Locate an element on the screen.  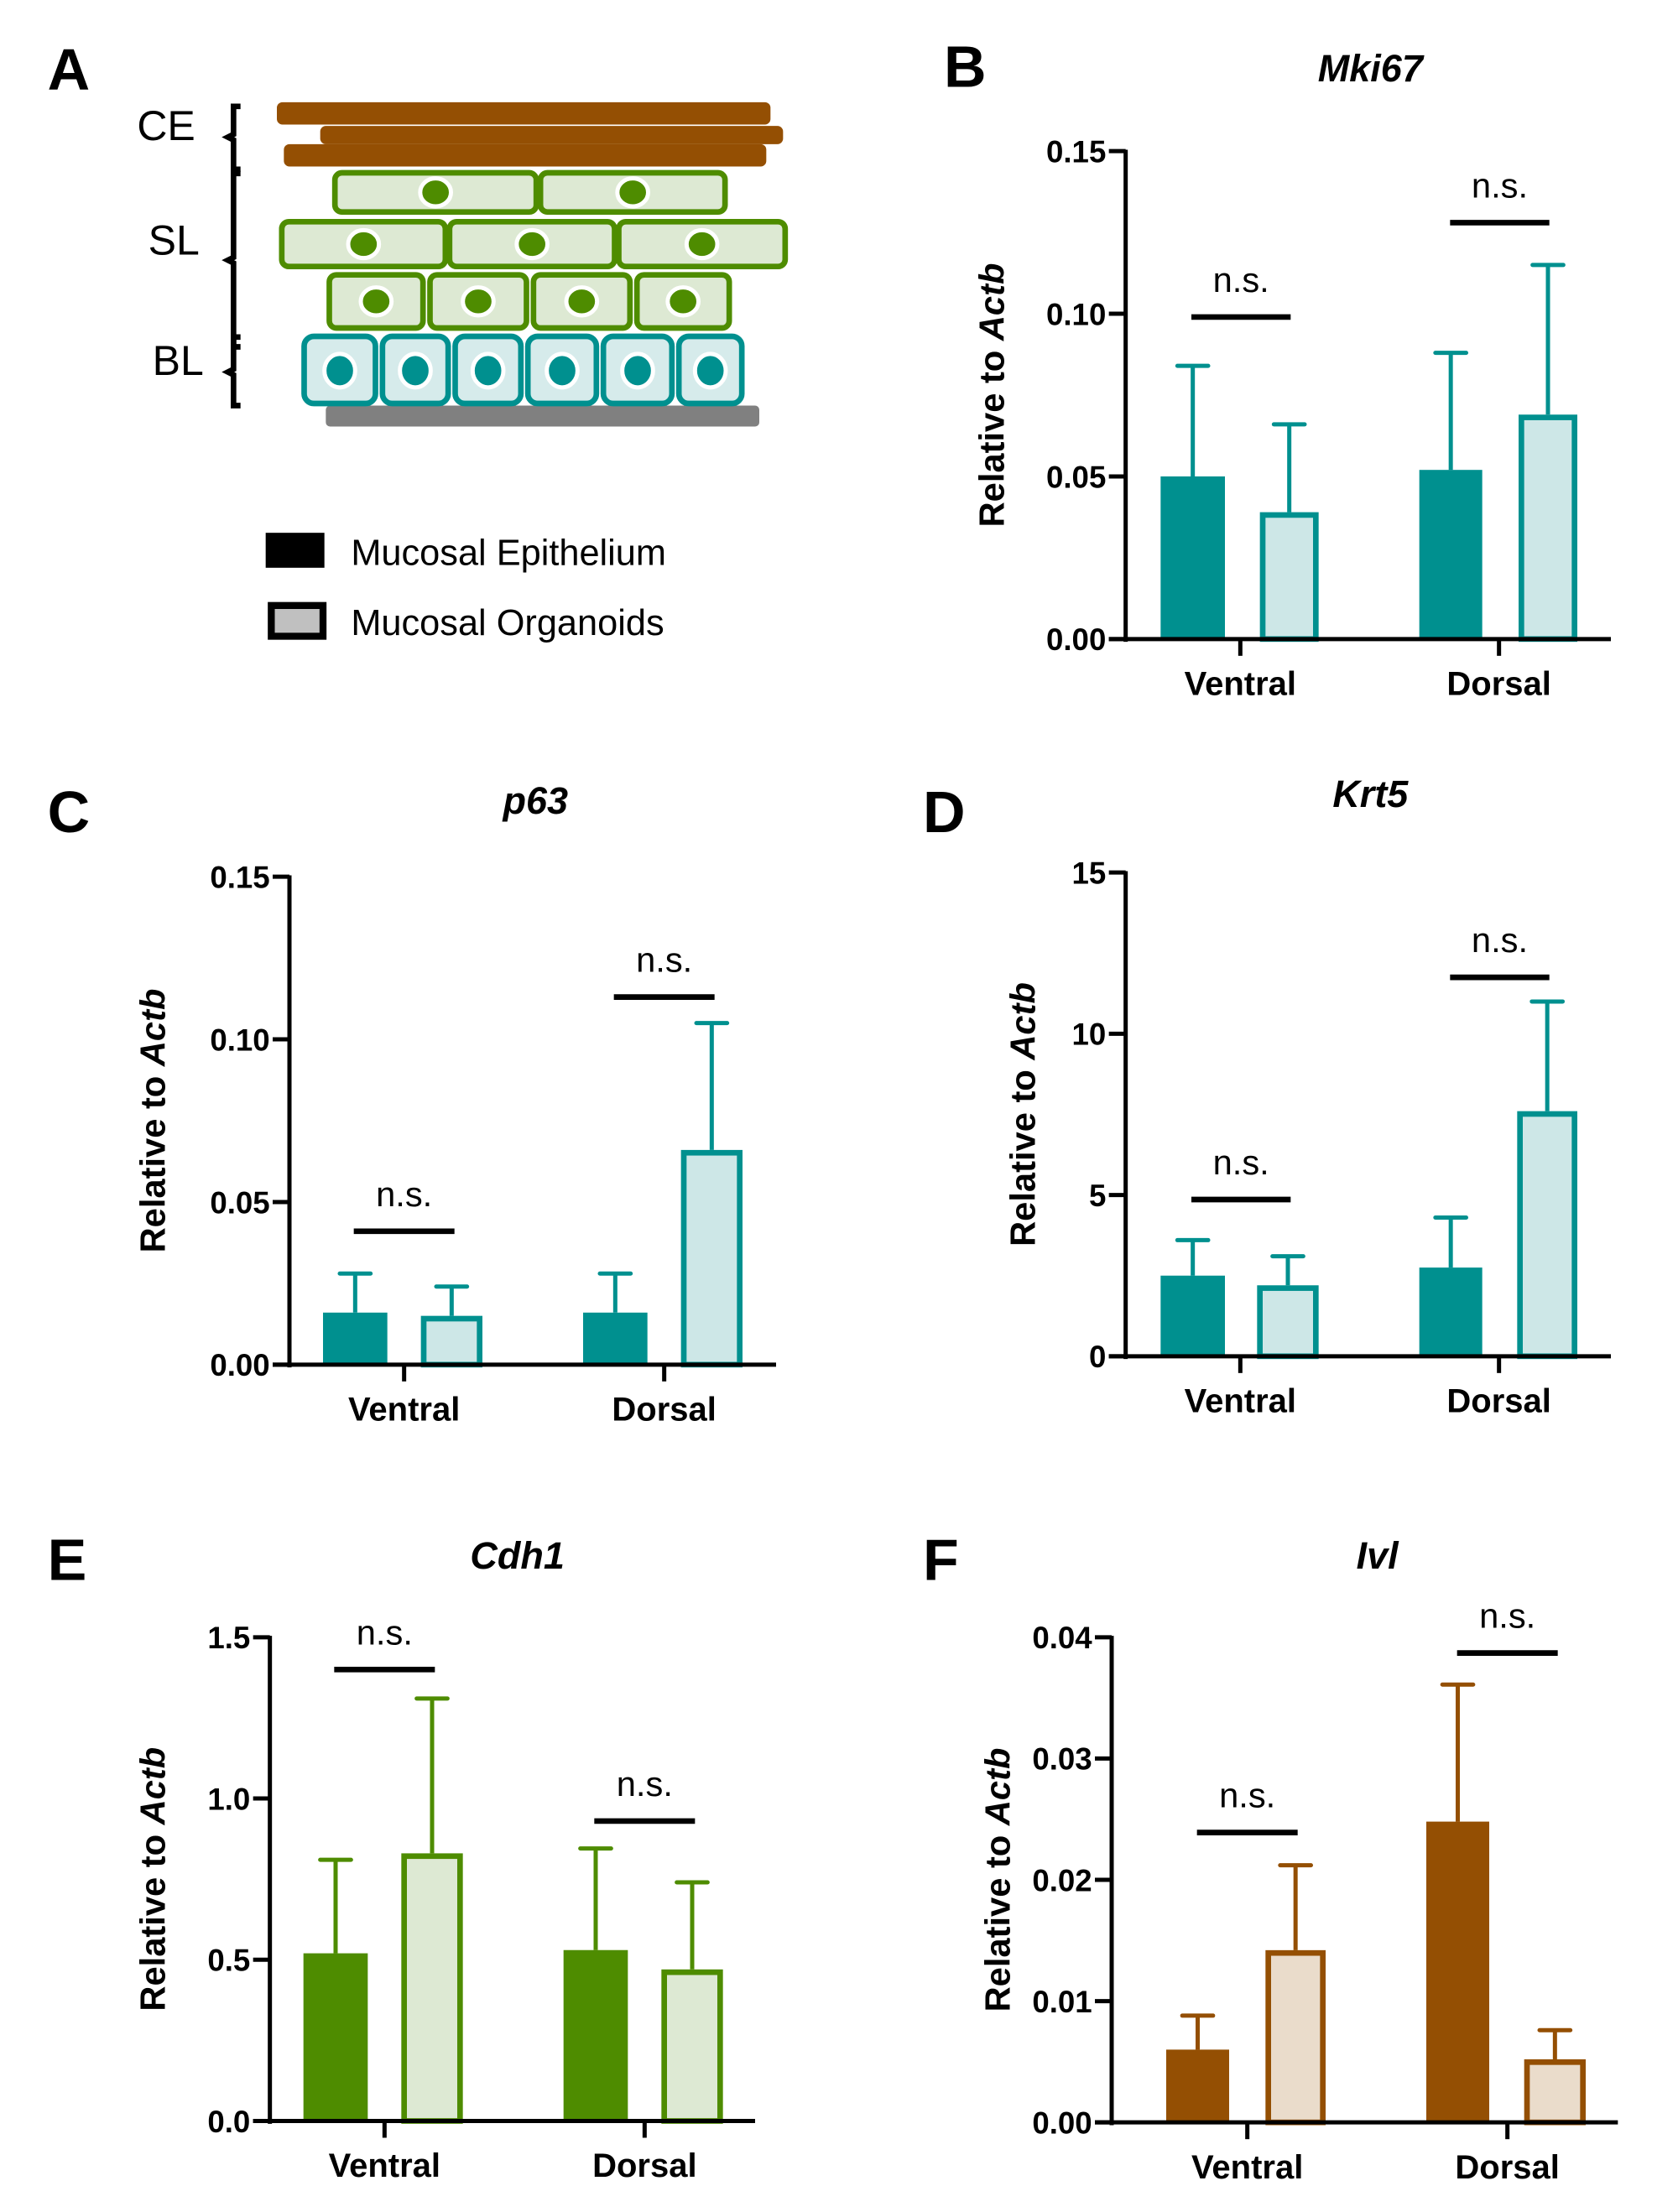
y-tick-label: 0.02 is located at coordinates (1062, 1880).